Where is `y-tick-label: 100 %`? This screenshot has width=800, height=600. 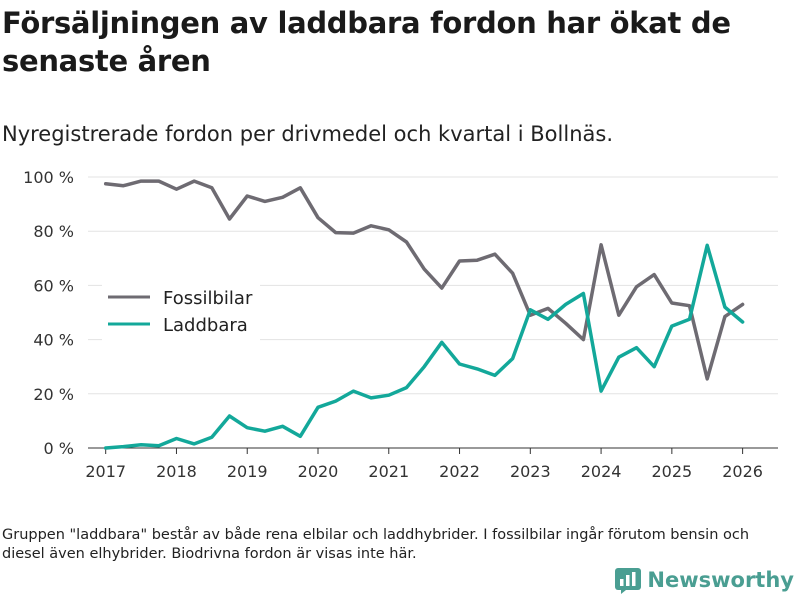
y-tick-label: 100 % is located at coordinates (48, 177).